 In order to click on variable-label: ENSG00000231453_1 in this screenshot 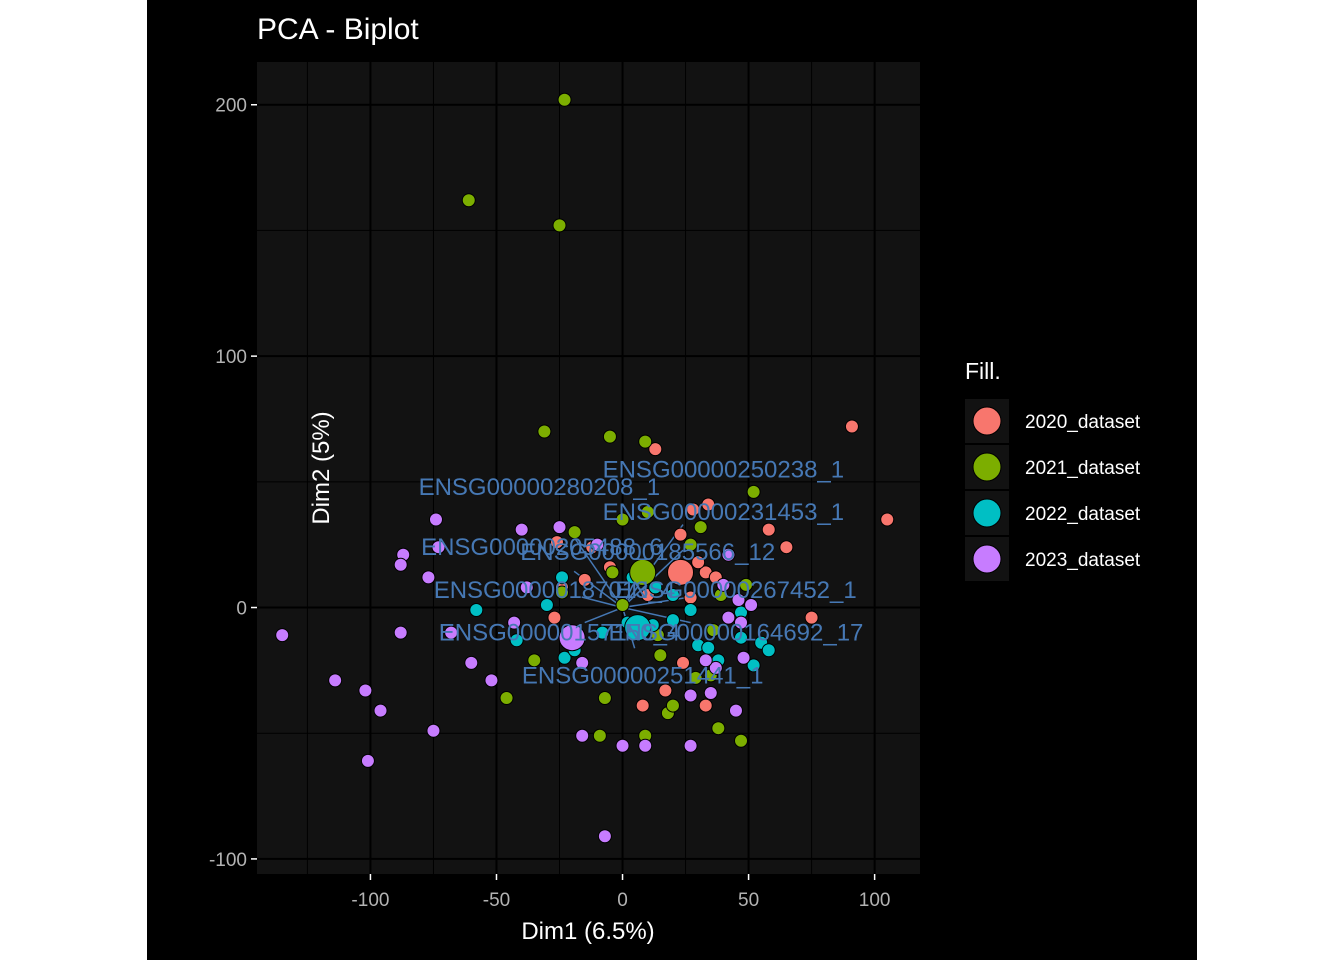, I will do `click(724, 512)`.